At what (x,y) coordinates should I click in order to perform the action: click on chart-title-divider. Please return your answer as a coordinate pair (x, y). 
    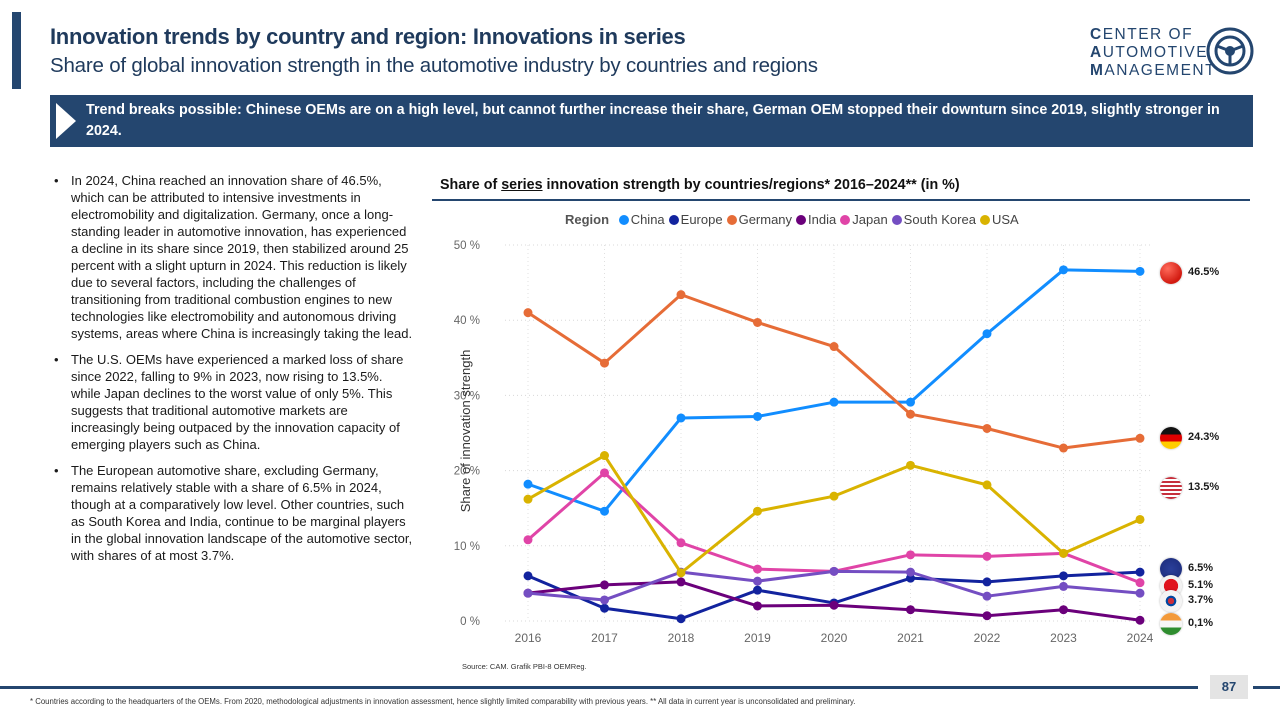
    Looking at the image, I should click on (841, 200).